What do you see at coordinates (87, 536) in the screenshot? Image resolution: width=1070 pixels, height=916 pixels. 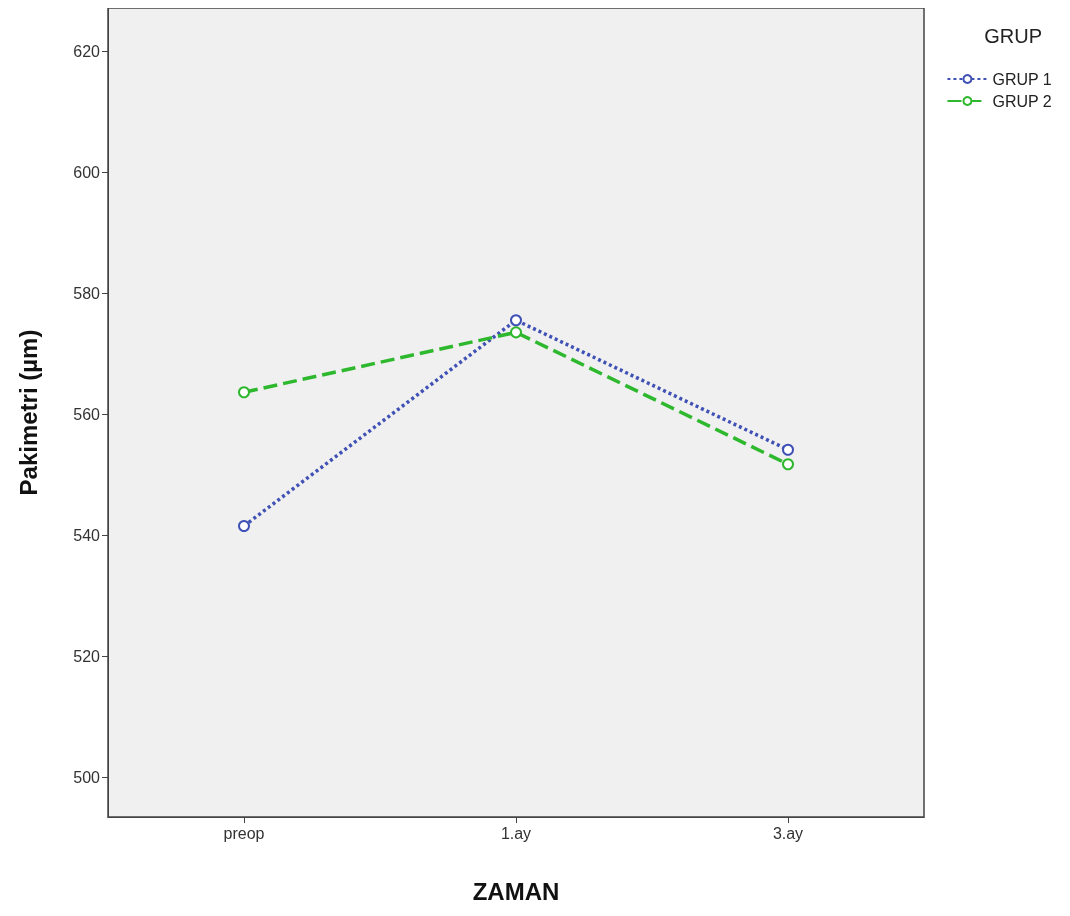 I see `y-tick-label: 540` at bounding box center [87, 536].